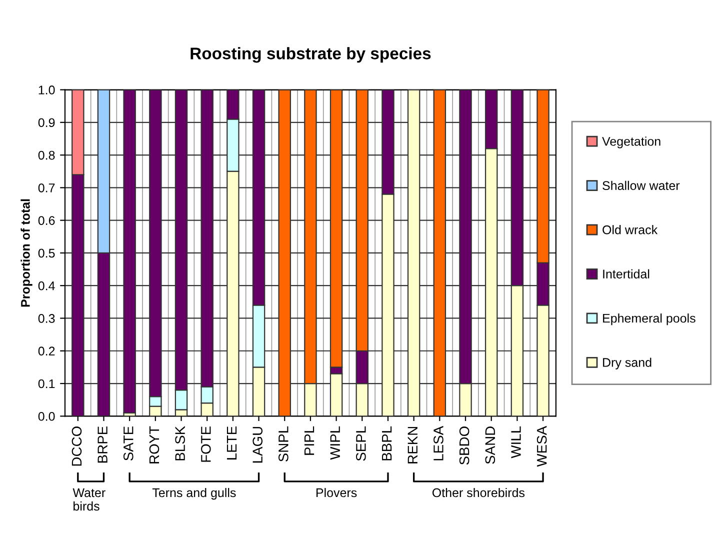 The height and width of the screenshot is (544, 722). I want to click on y-tick-label: 0.8, so click(46, 155).